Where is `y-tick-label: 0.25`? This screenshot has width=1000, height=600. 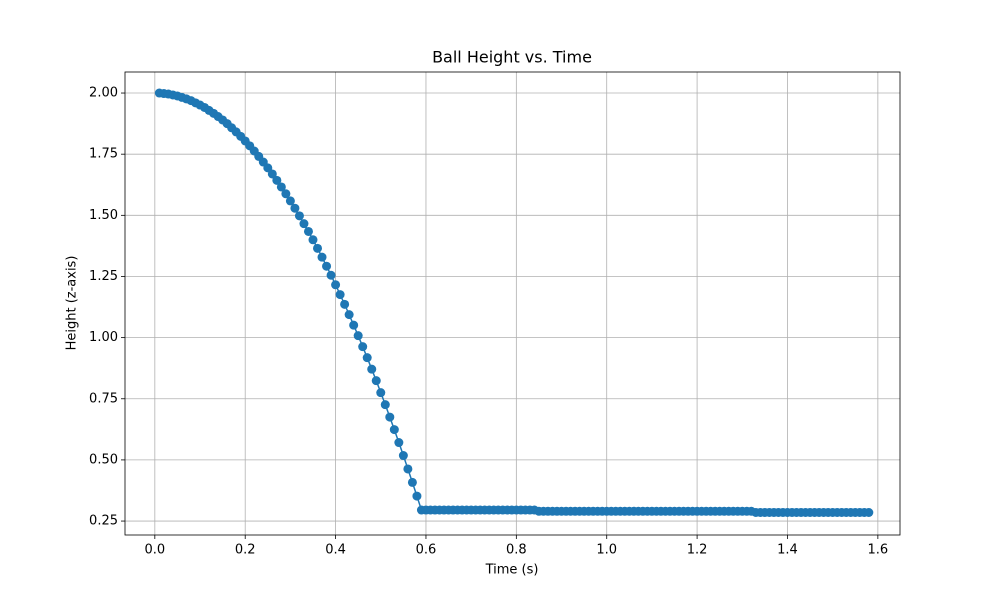 y-tick-label: 0.25 is located at coordinates (103, 521).